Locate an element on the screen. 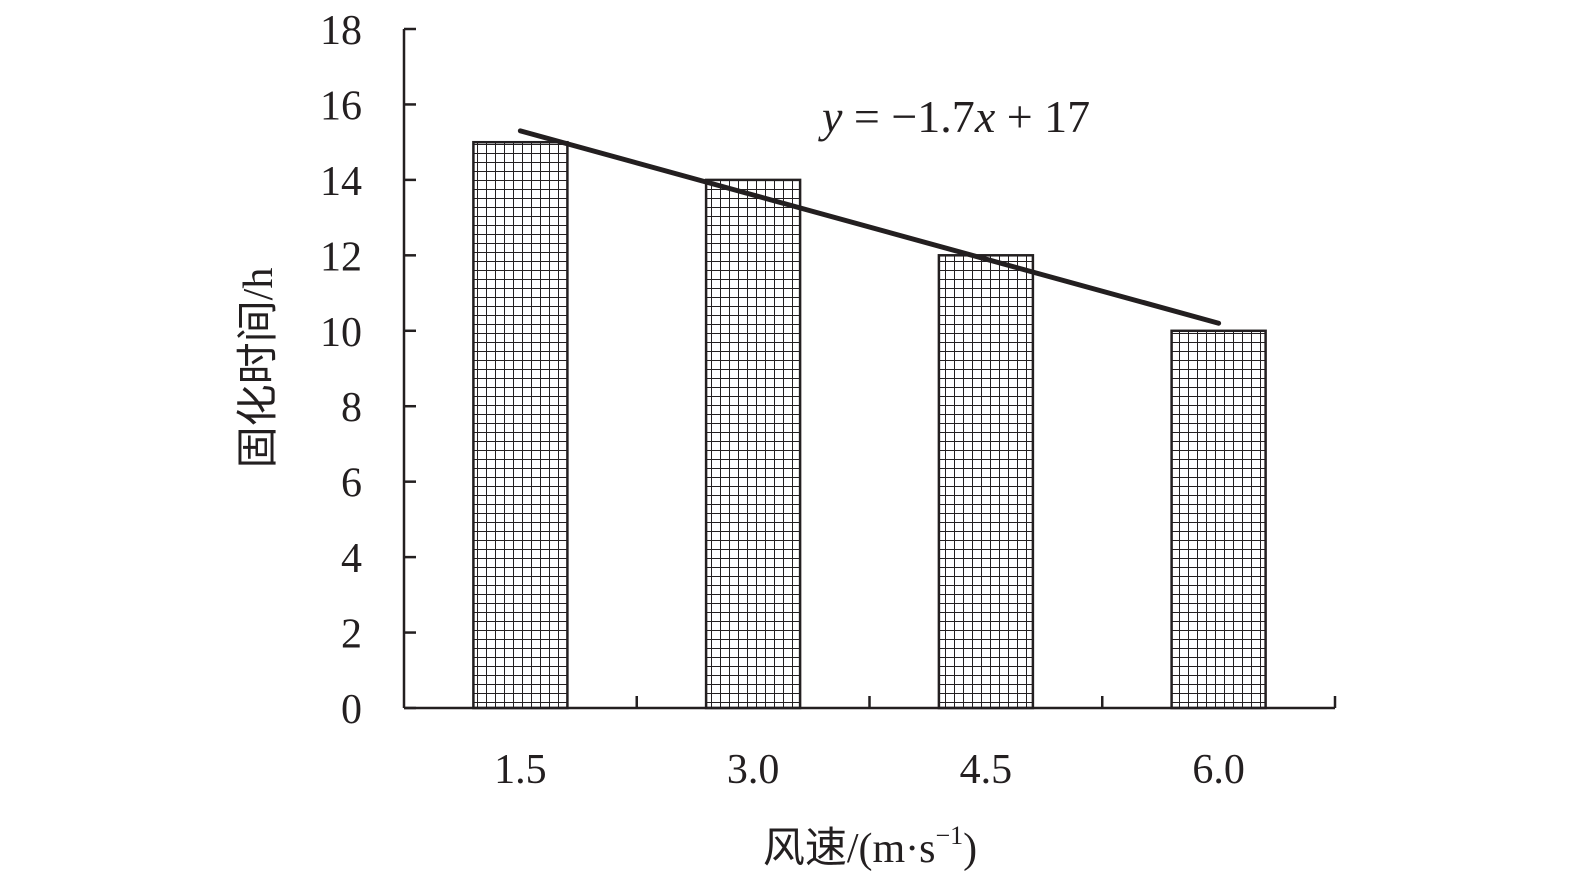  y-ticks: 0 2 4 6 8 10 12 14 16 18 is located at coordinates (368, 370).